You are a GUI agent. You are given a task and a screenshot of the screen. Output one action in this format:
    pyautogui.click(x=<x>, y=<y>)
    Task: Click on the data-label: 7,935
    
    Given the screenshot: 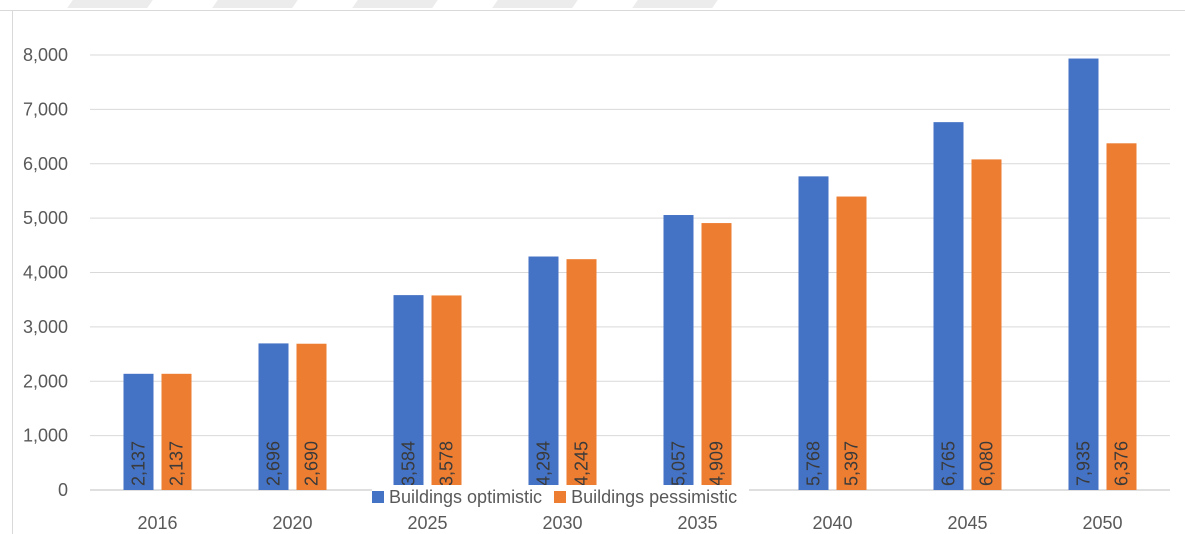 What is the action you would take?
    pyautogui.click(x=1084, y=463)
    